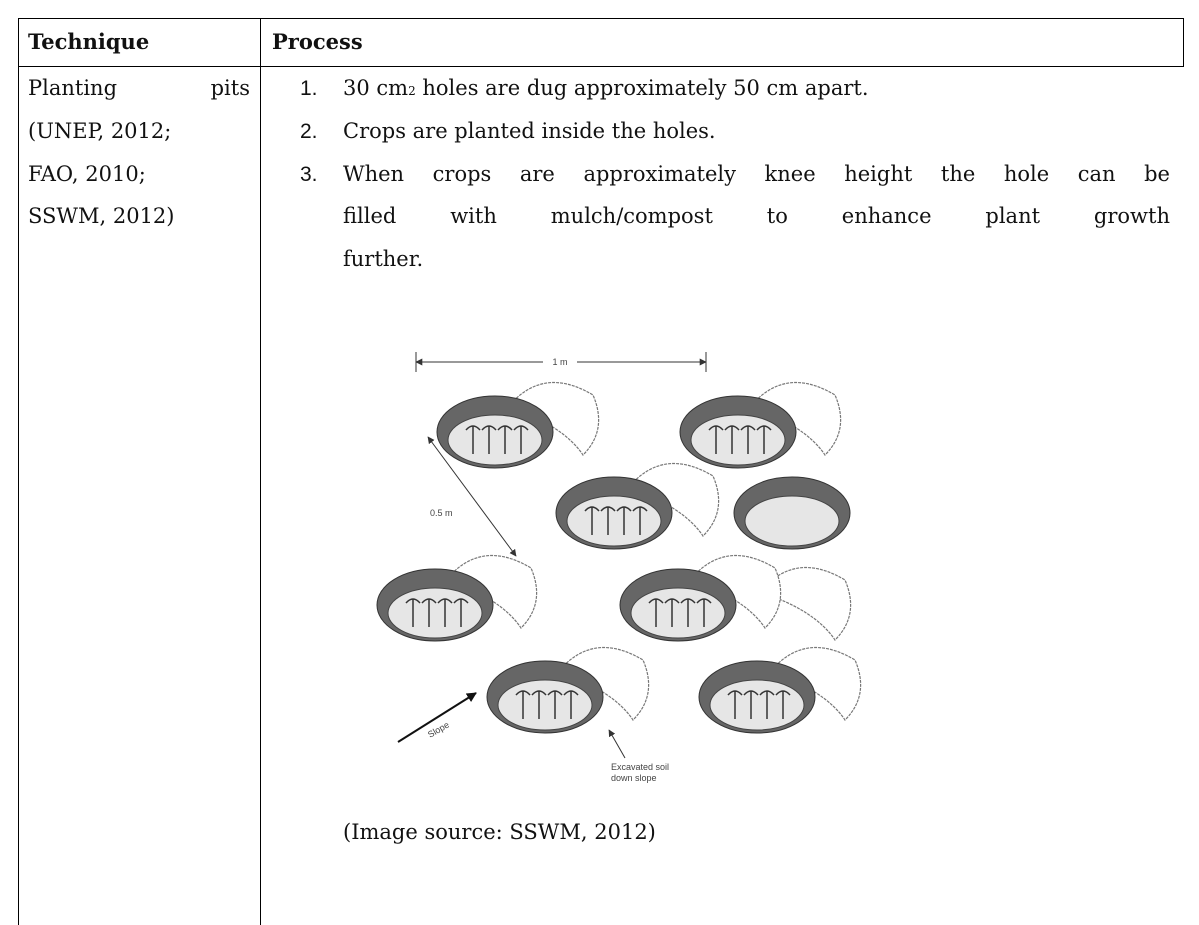 The image size is (1199, 925). What do you see at coordinates (529, 131) in the screenshot?
I see `step-text: Crops are planted inside the holes.` at bounding box center [529, 131].